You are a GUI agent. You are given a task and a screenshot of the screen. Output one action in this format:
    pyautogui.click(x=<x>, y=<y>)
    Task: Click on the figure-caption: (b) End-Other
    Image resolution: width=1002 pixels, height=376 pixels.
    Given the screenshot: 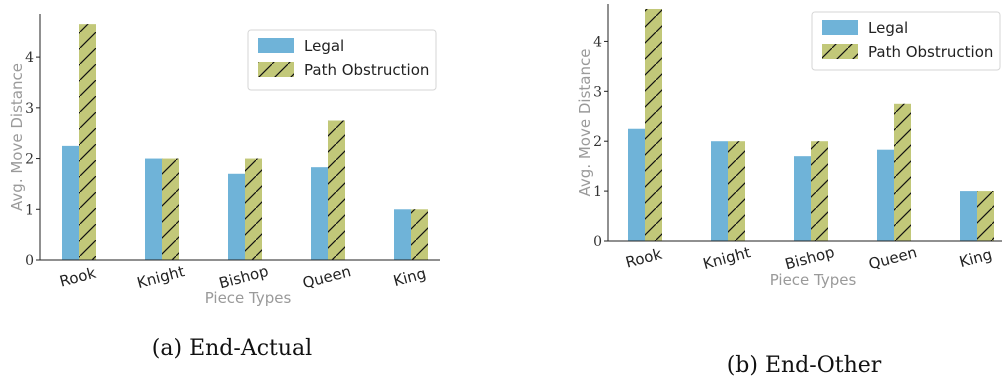 What is the action you would take?
    pyautogui.click(x=804, y=364)
    